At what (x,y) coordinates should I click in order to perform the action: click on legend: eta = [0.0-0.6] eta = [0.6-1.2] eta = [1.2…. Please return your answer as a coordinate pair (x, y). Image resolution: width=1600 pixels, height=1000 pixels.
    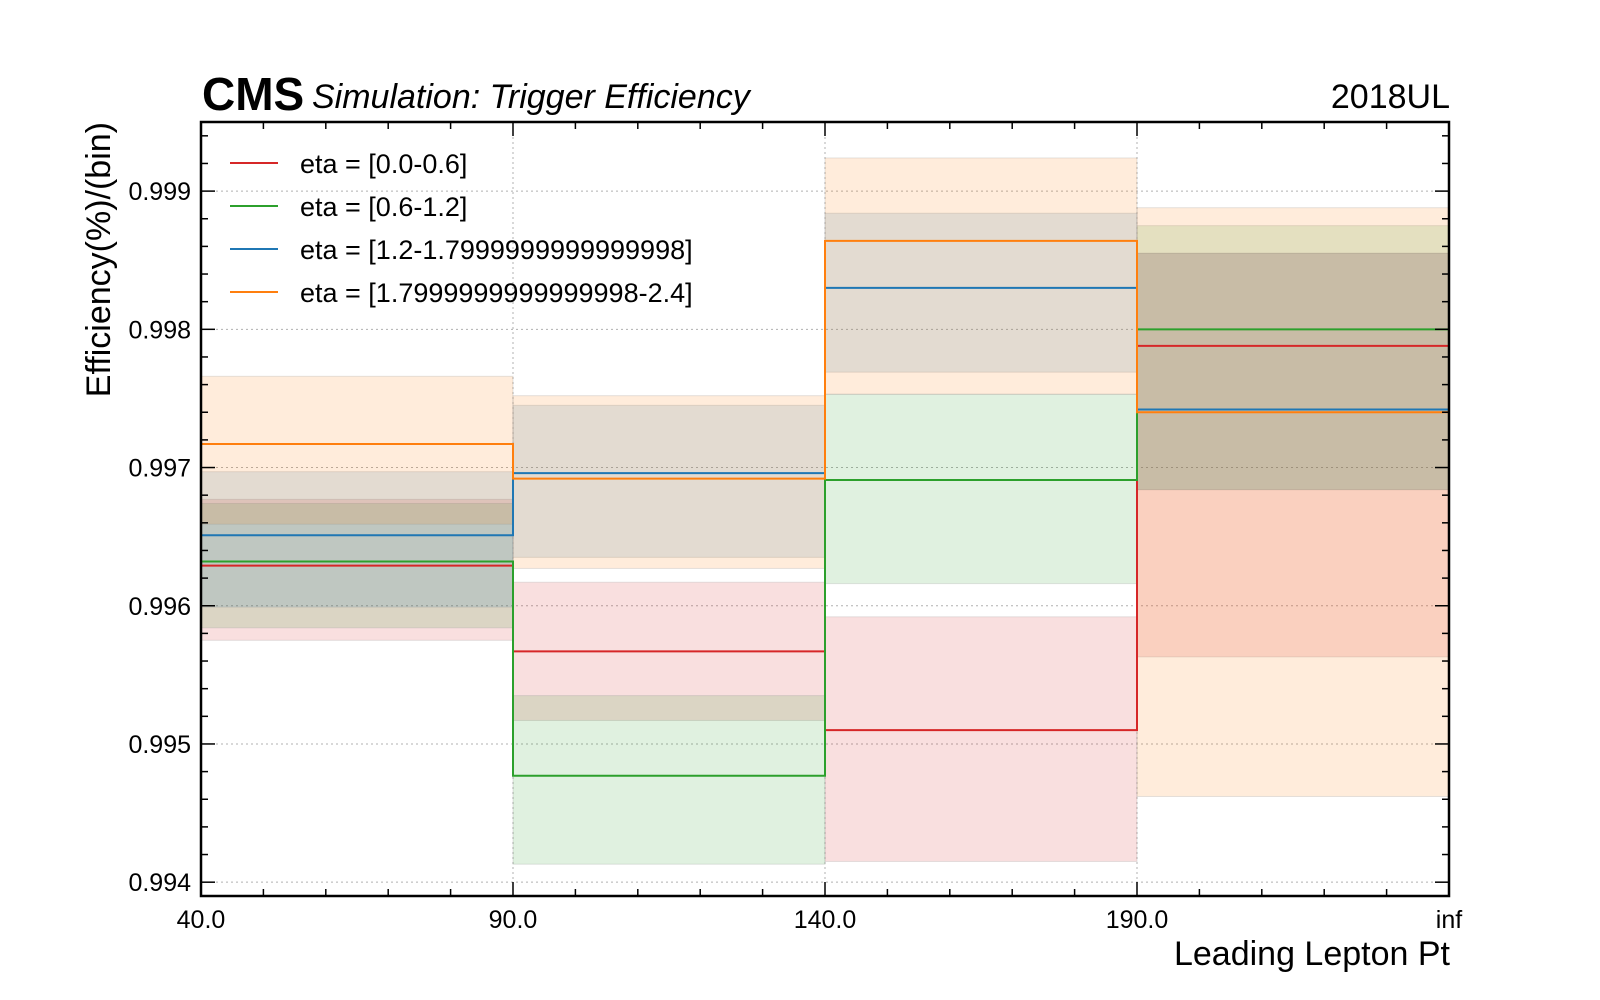
    Looking at the image, I should click on (461, 228).